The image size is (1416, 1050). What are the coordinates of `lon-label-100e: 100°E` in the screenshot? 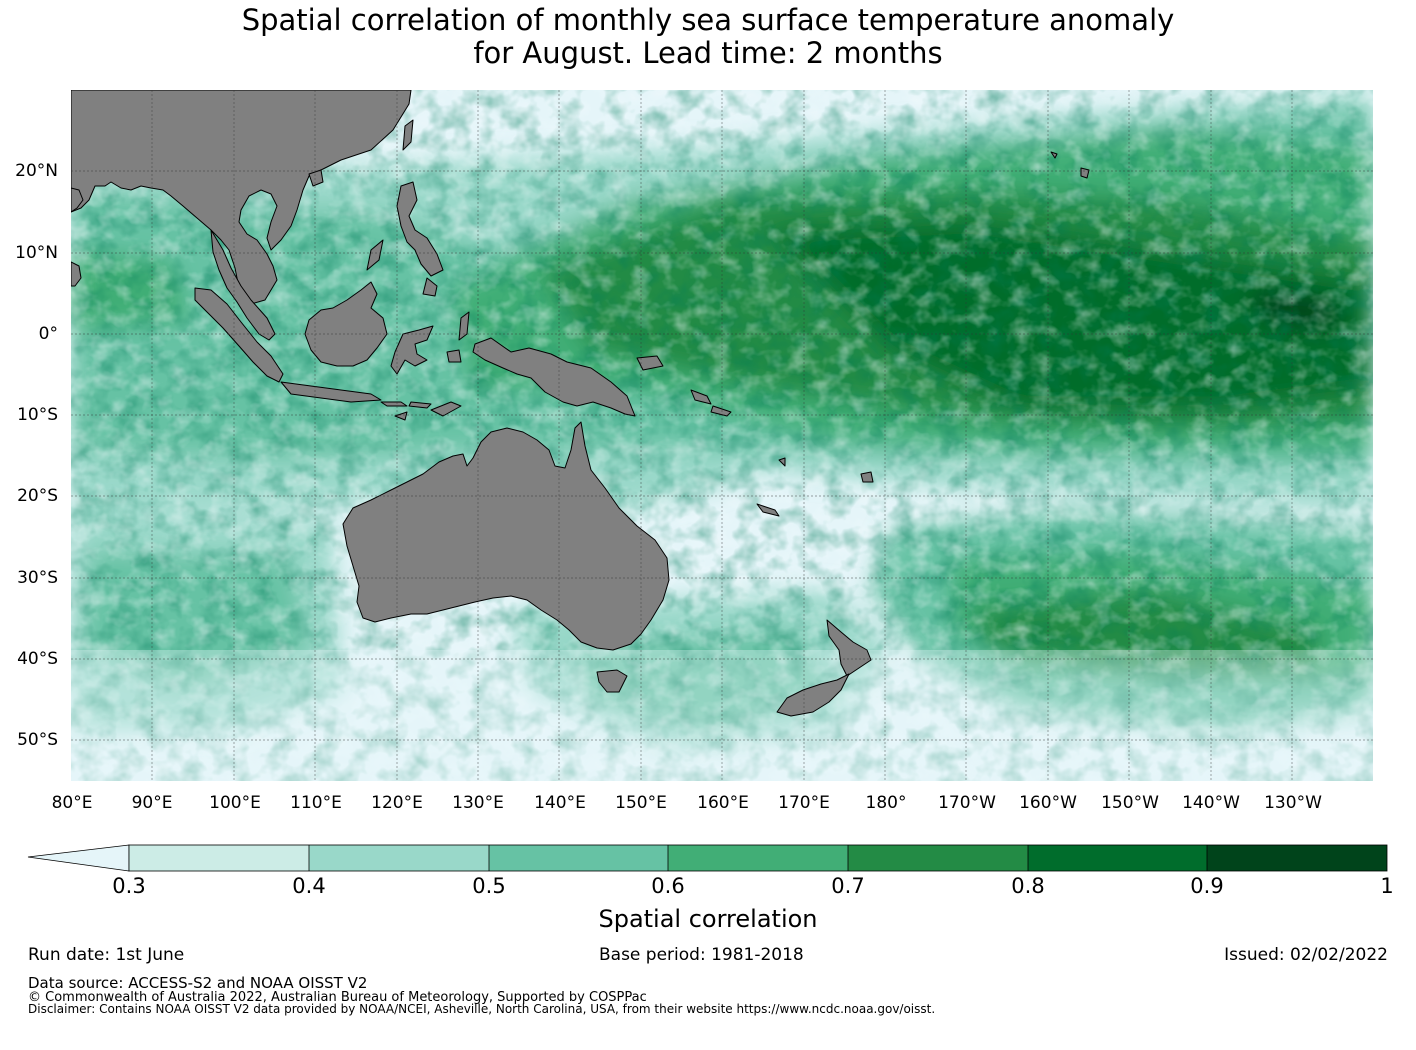 It's located at (235, 803).